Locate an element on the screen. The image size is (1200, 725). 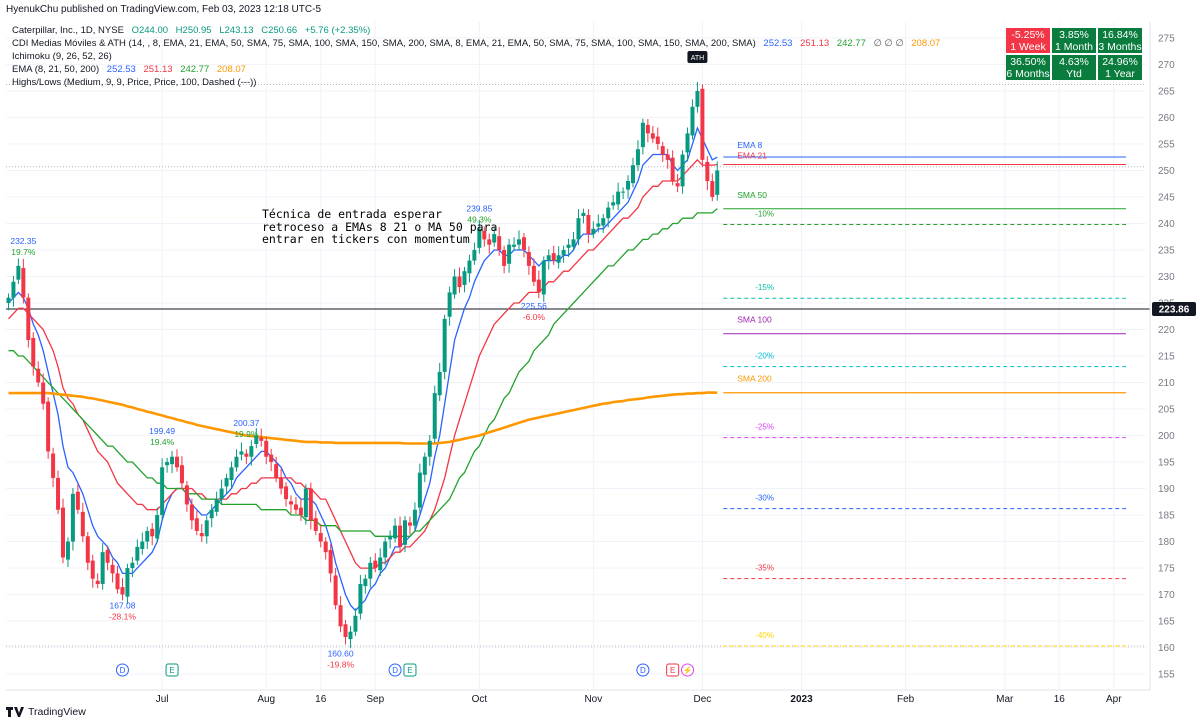
legend-ichimoku: Ichimoku (9, 26, 52, 26) is located at coordinates (476, 56).